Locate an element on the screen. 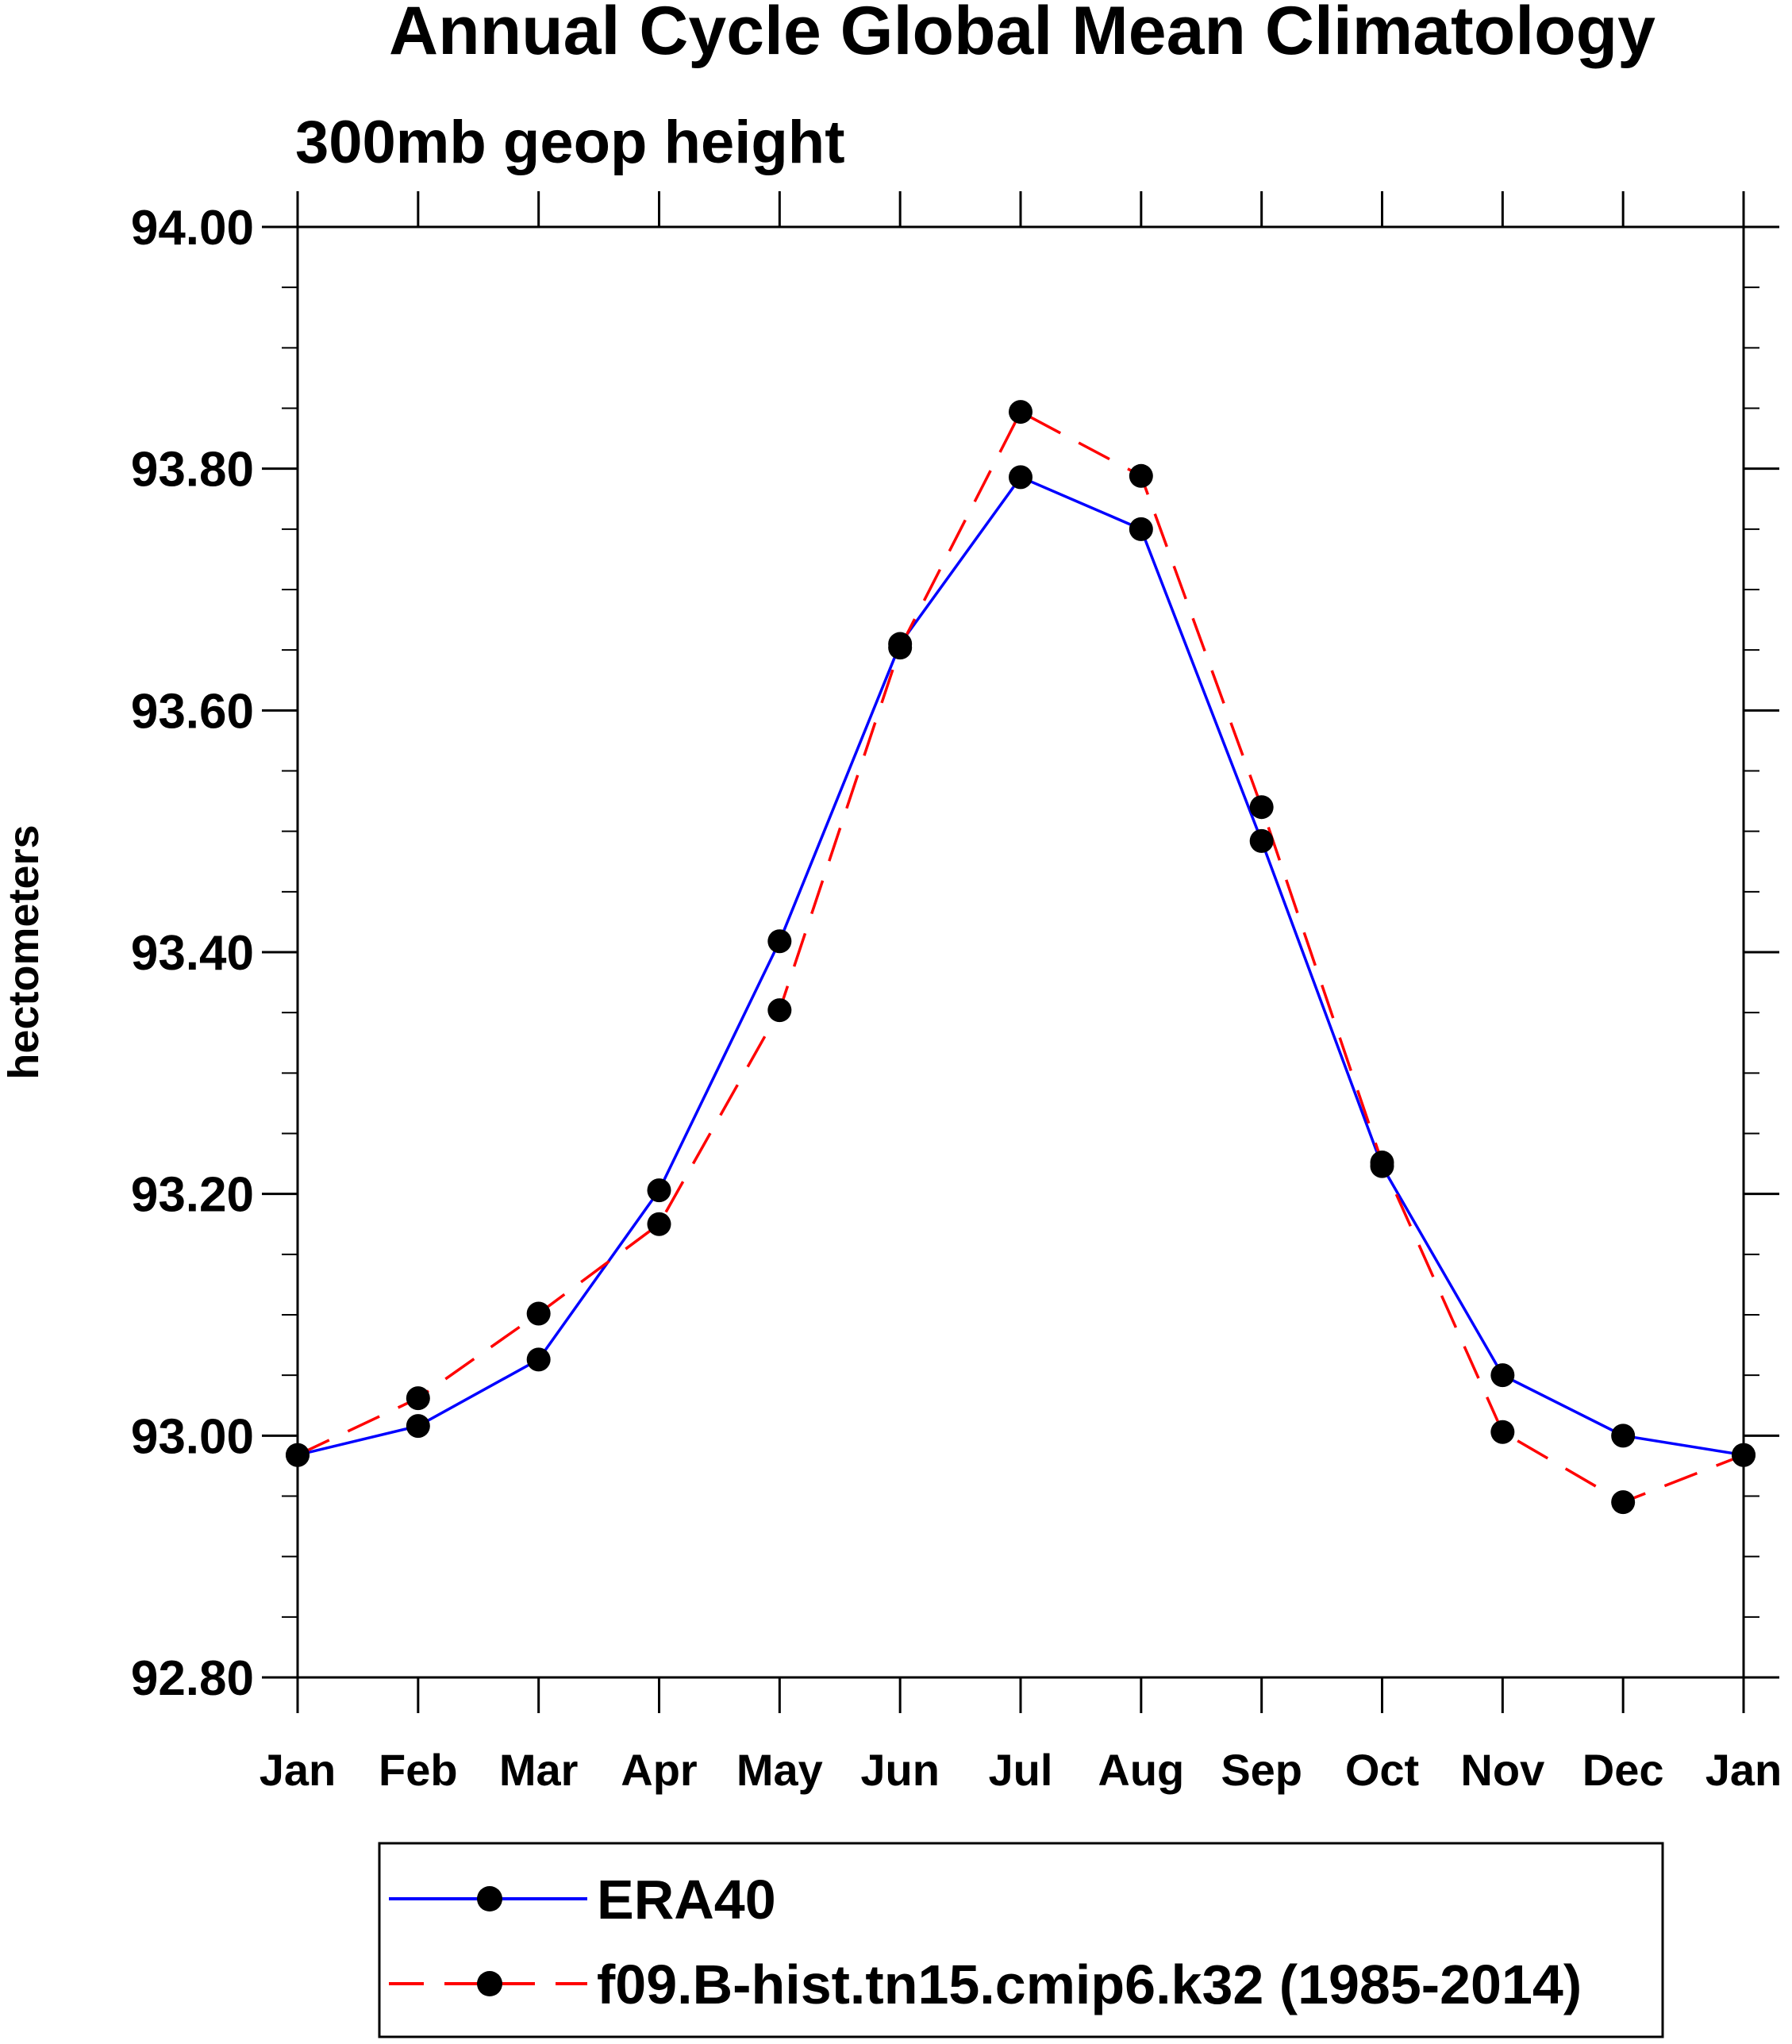 This screenshot has width=1792, height=2044. y-tick-label: 93.20 is located at coordinates (192, 1195).